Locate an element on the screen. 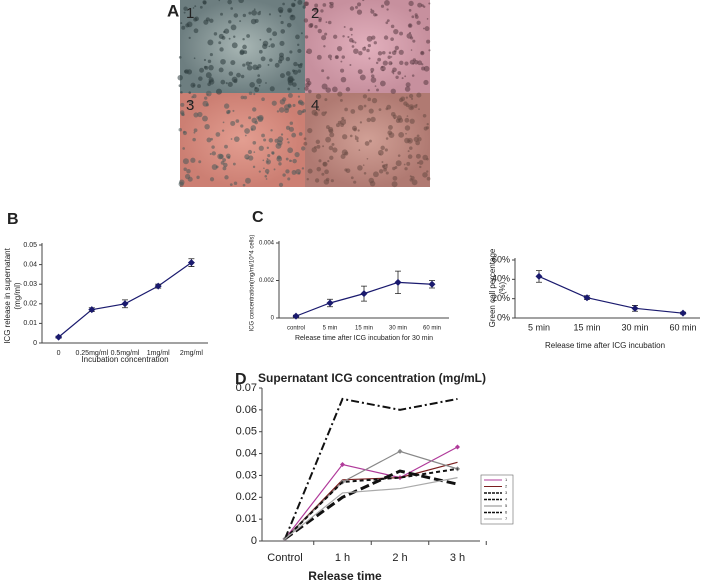  image-label: 3 is located at coordinates (190, 105).